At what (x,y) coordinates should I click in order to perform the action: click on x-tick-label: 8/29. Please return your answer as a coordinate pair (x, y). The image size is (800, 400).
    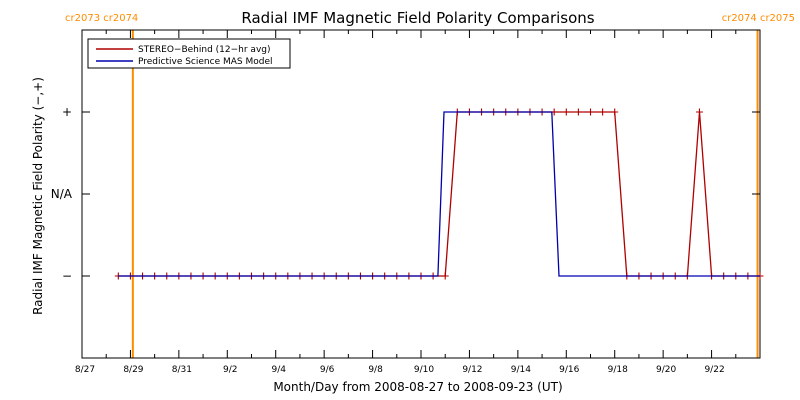
    Looking at the image, I should click on (133, 370).